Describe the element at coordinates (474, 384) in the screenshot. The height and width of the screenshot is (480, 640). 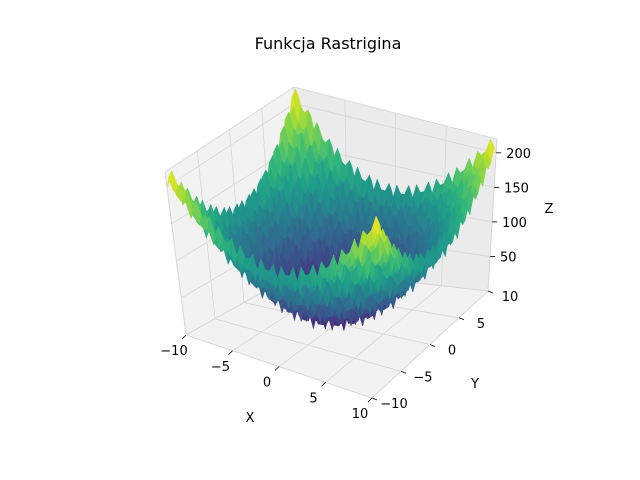
I see `y-axis-label: Y` at that location.